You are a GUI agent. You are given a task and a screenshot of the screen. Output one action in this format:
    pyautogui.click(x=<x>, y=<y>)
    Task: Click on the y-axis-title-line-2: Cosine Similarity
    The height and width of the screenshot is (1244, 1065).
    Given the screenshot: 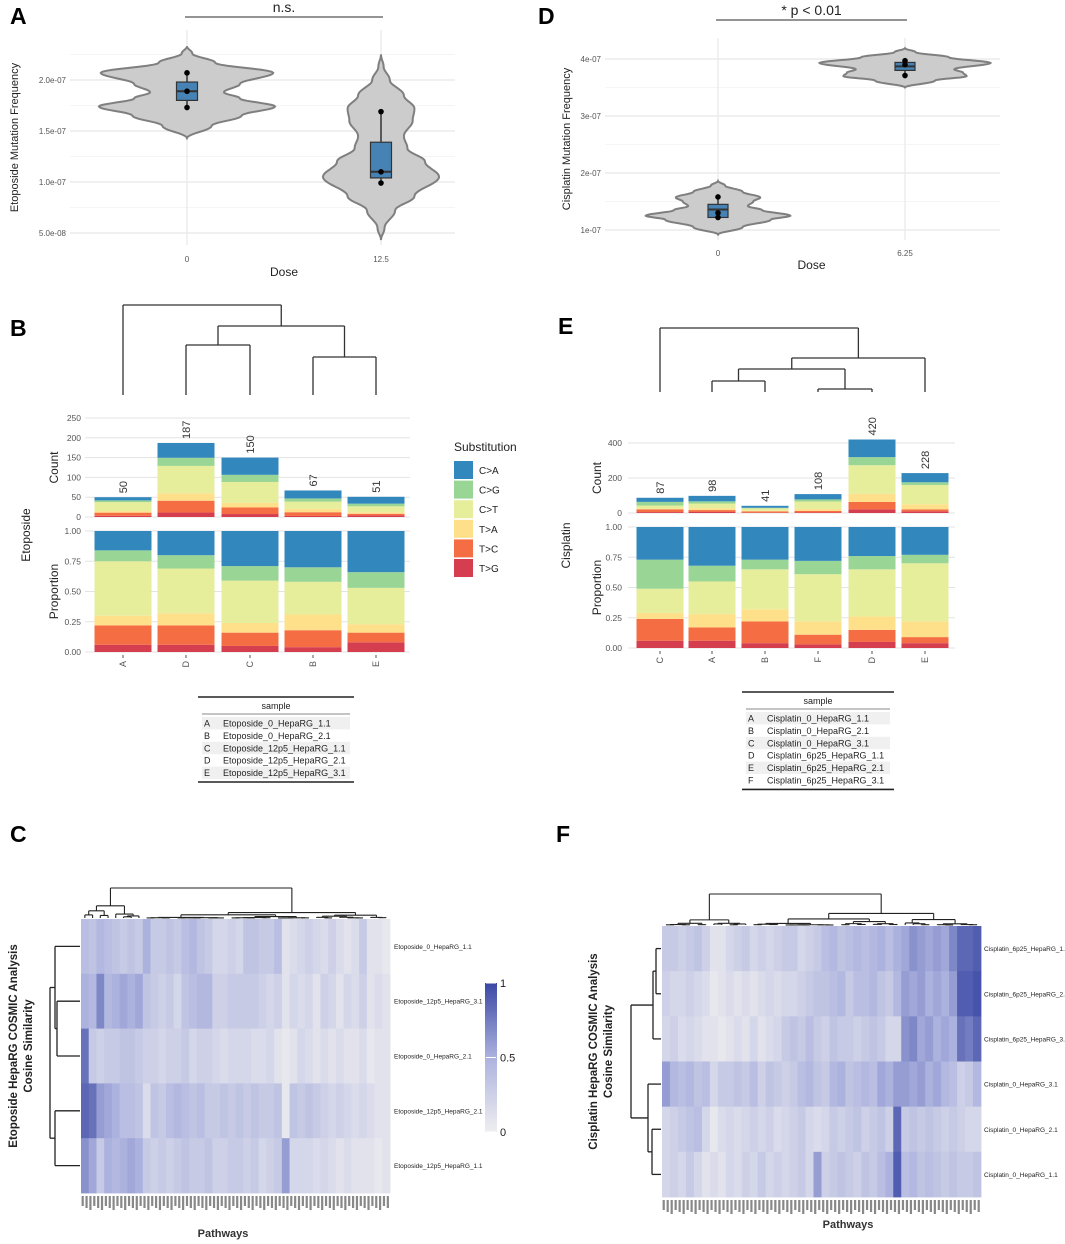 What is the action you would take?
    pyautogui.click(x=609, y=1051)
    